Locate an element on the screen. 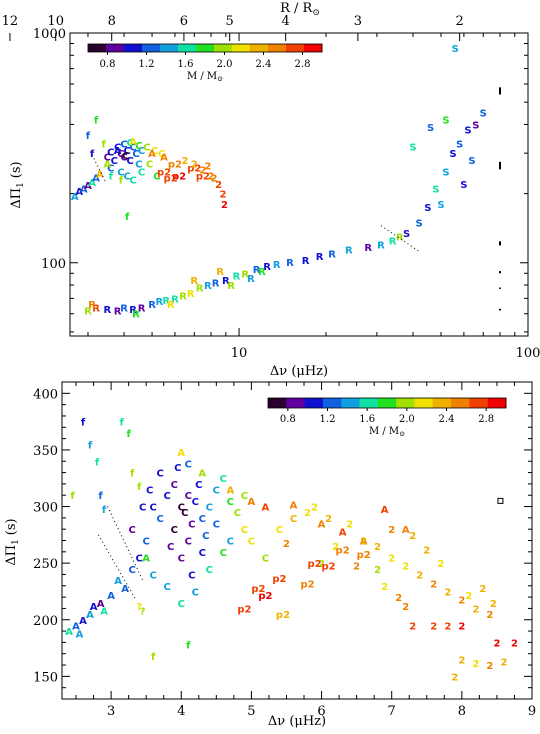  radius-tick-label: 6 is located at coordinates (184, 21).